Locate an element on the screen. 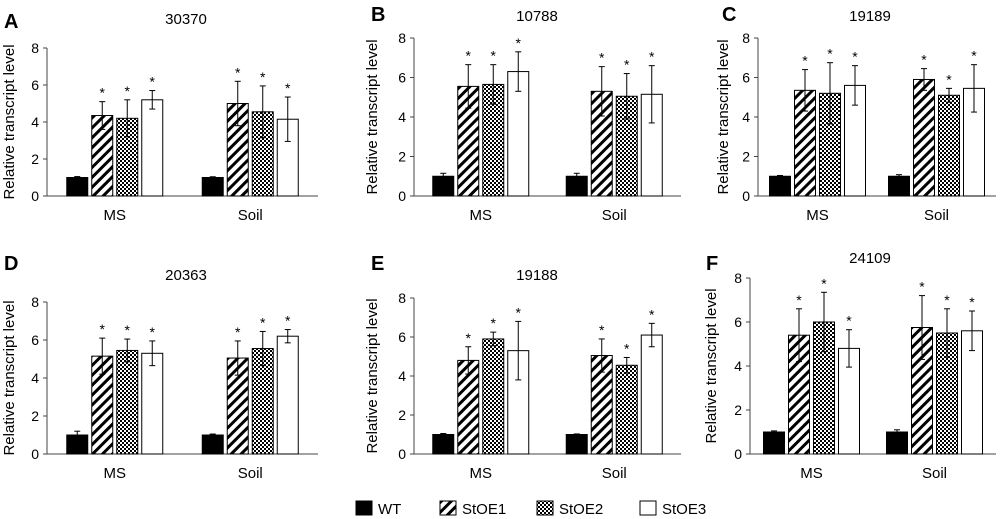 The height and width of the screenshot is (519, 1000). panel-label: E is located at coordinates (377, 264).